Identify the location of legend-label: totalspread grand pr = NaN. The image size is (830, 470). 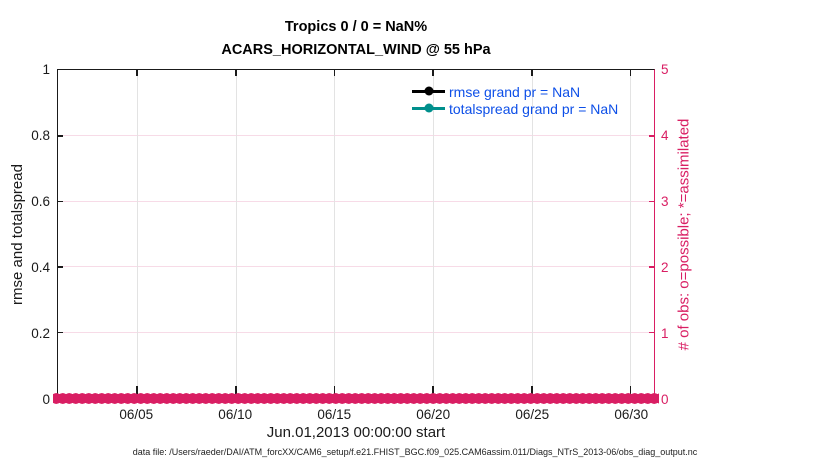
(534, 108).